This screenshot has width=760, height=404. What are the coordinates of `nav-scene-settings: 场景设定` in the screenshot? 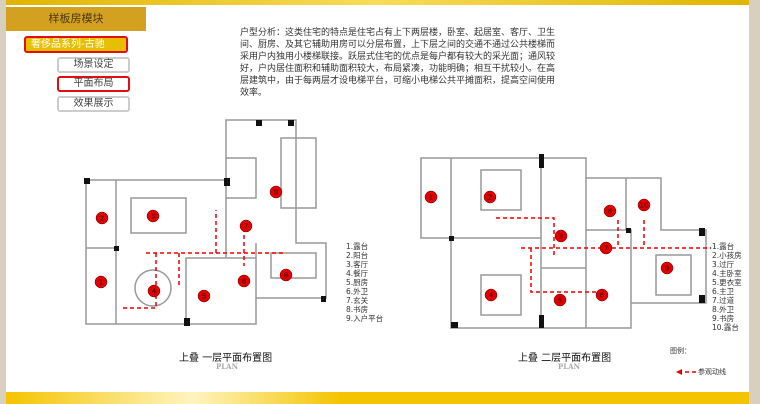 It's located at (93, 65).